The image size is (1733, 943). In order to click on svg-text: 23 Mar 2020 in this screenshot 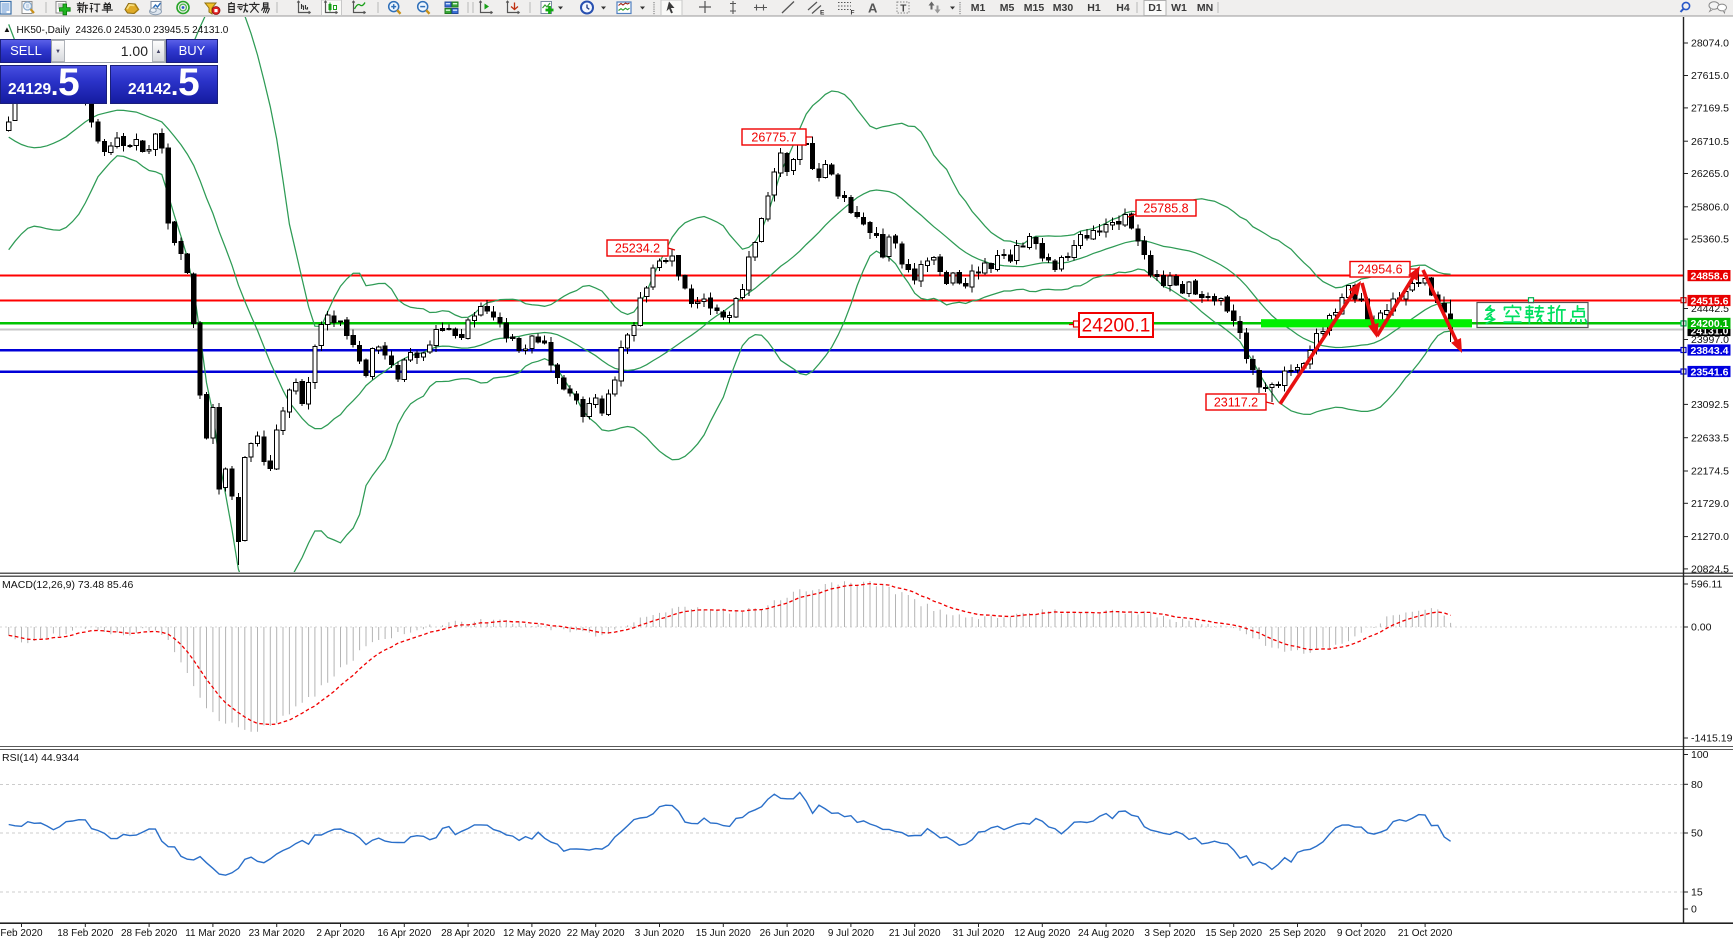, I will do `click(277, 933)`.